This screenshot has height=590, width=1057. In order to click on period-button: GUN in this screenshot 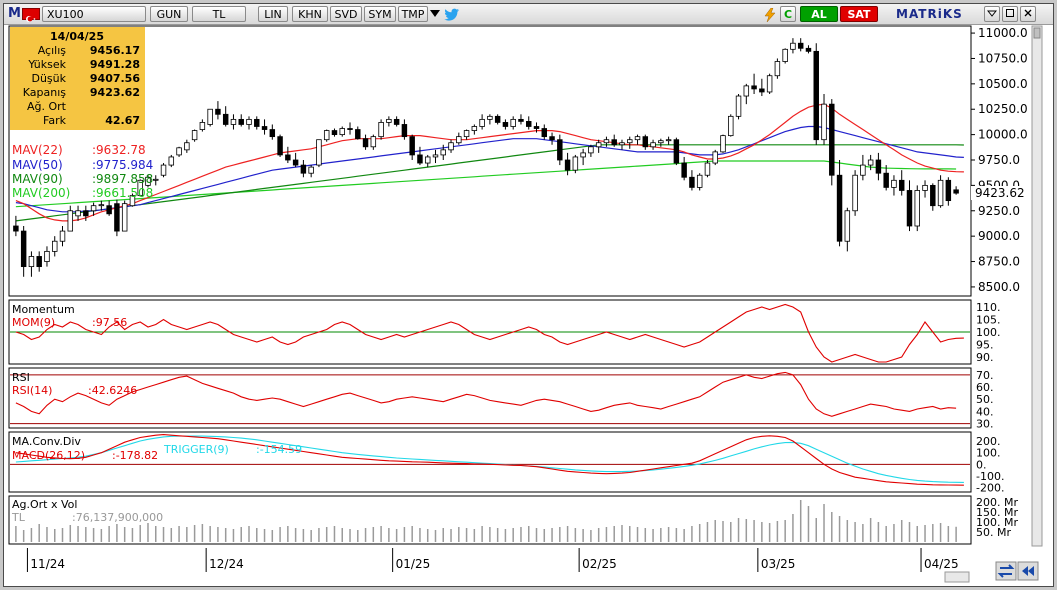, I will do `click(169, 14)`.